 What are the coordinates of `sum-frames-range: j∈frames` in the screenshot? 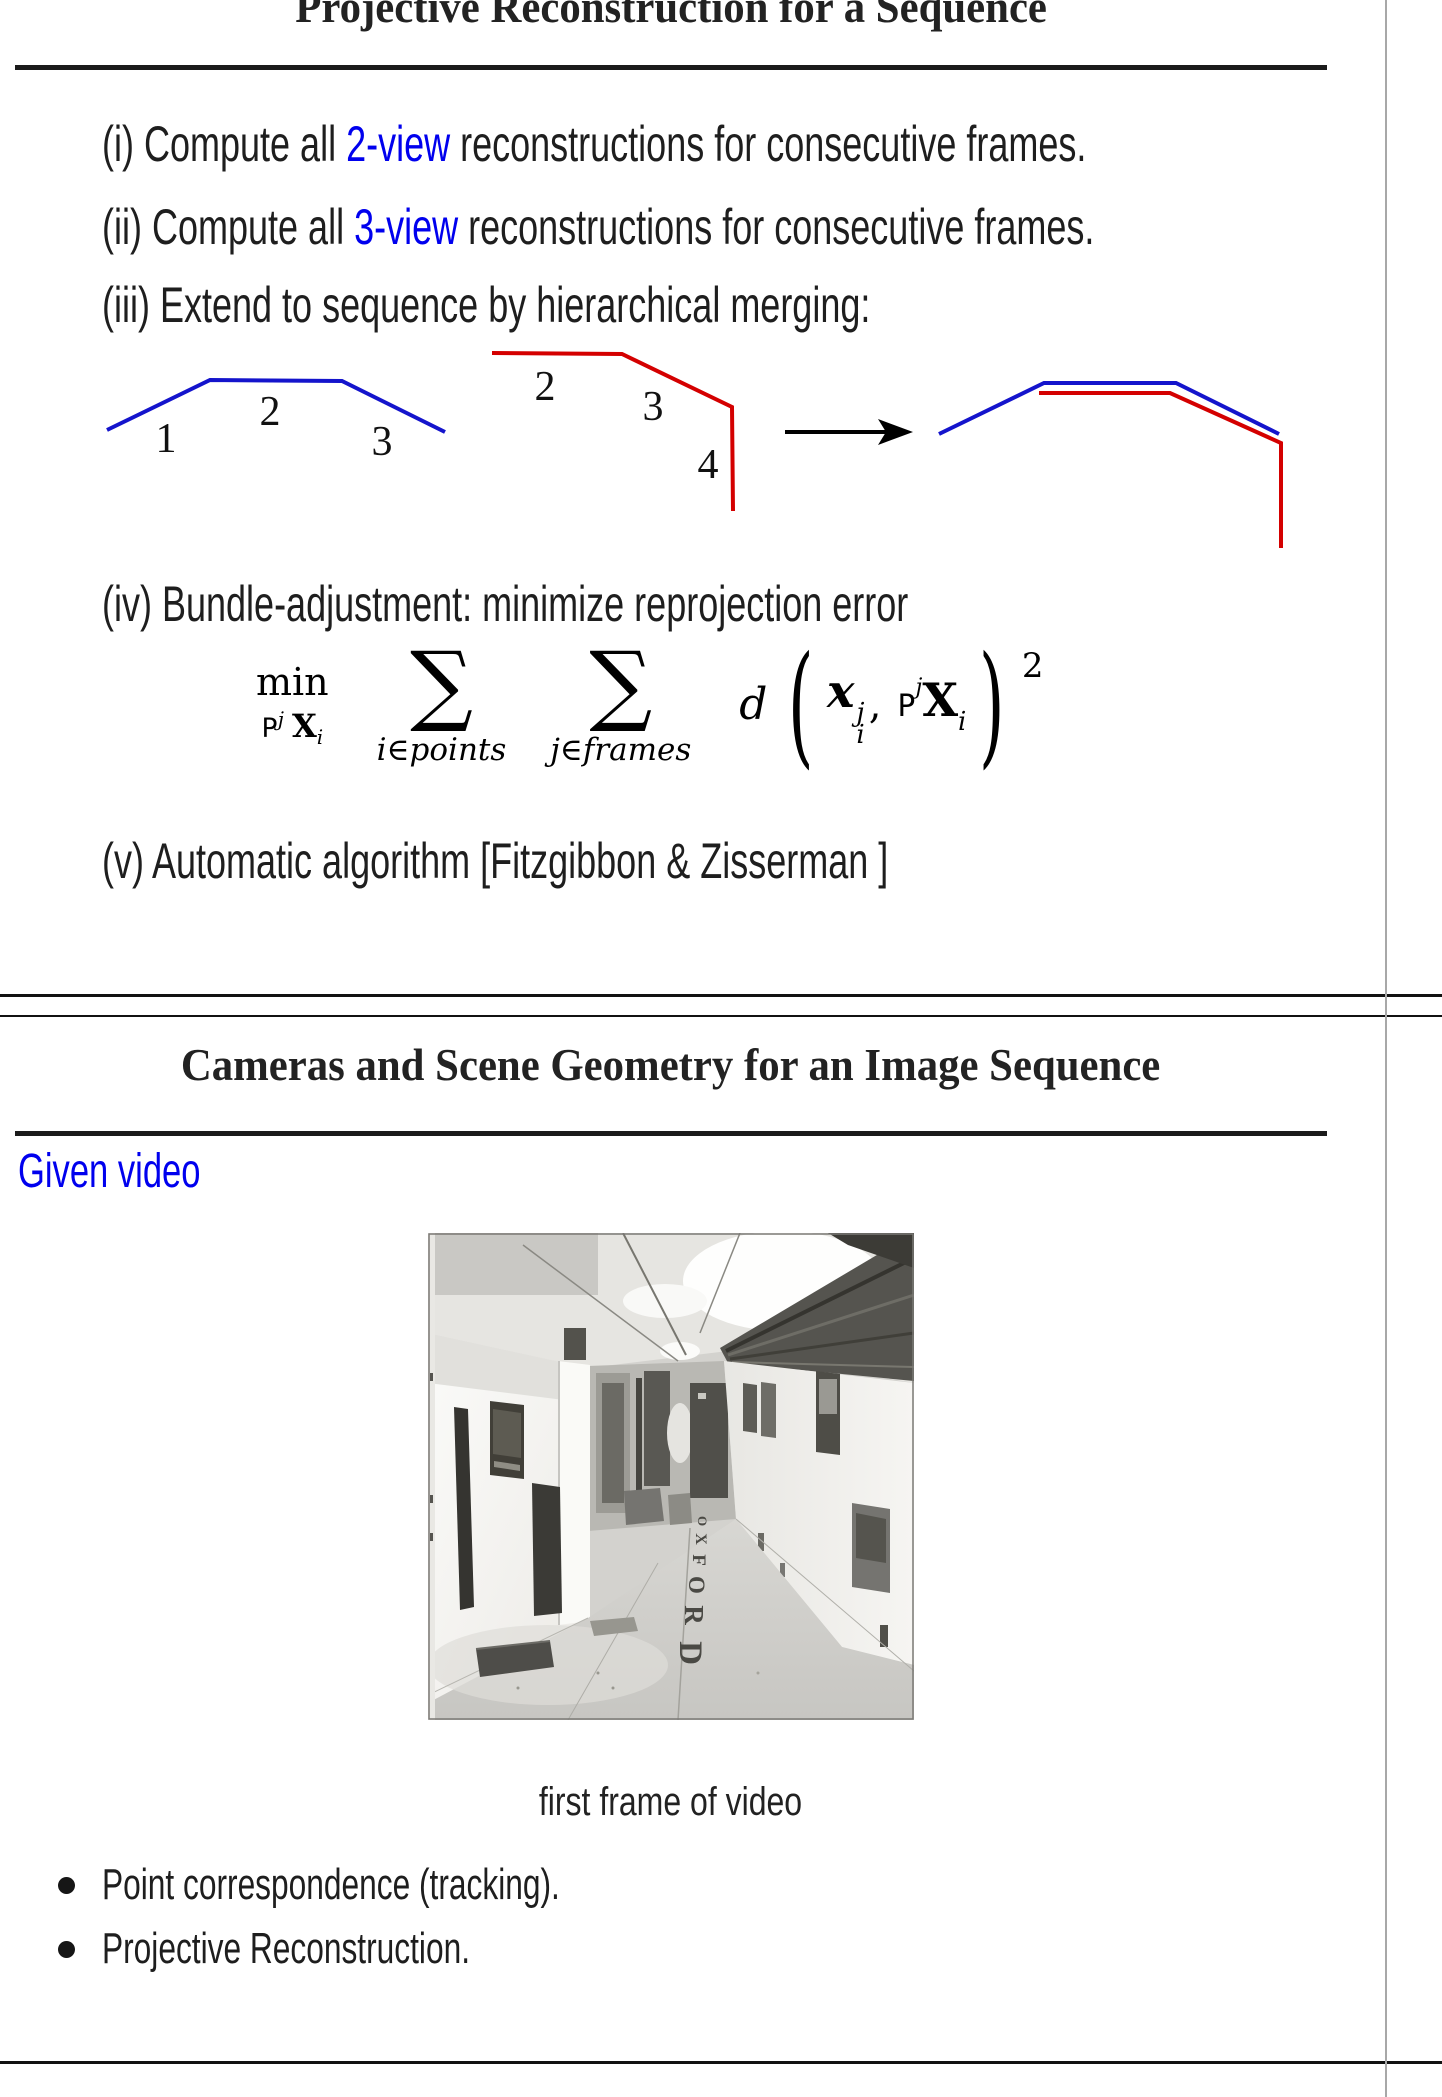 It's located at (621, 749).